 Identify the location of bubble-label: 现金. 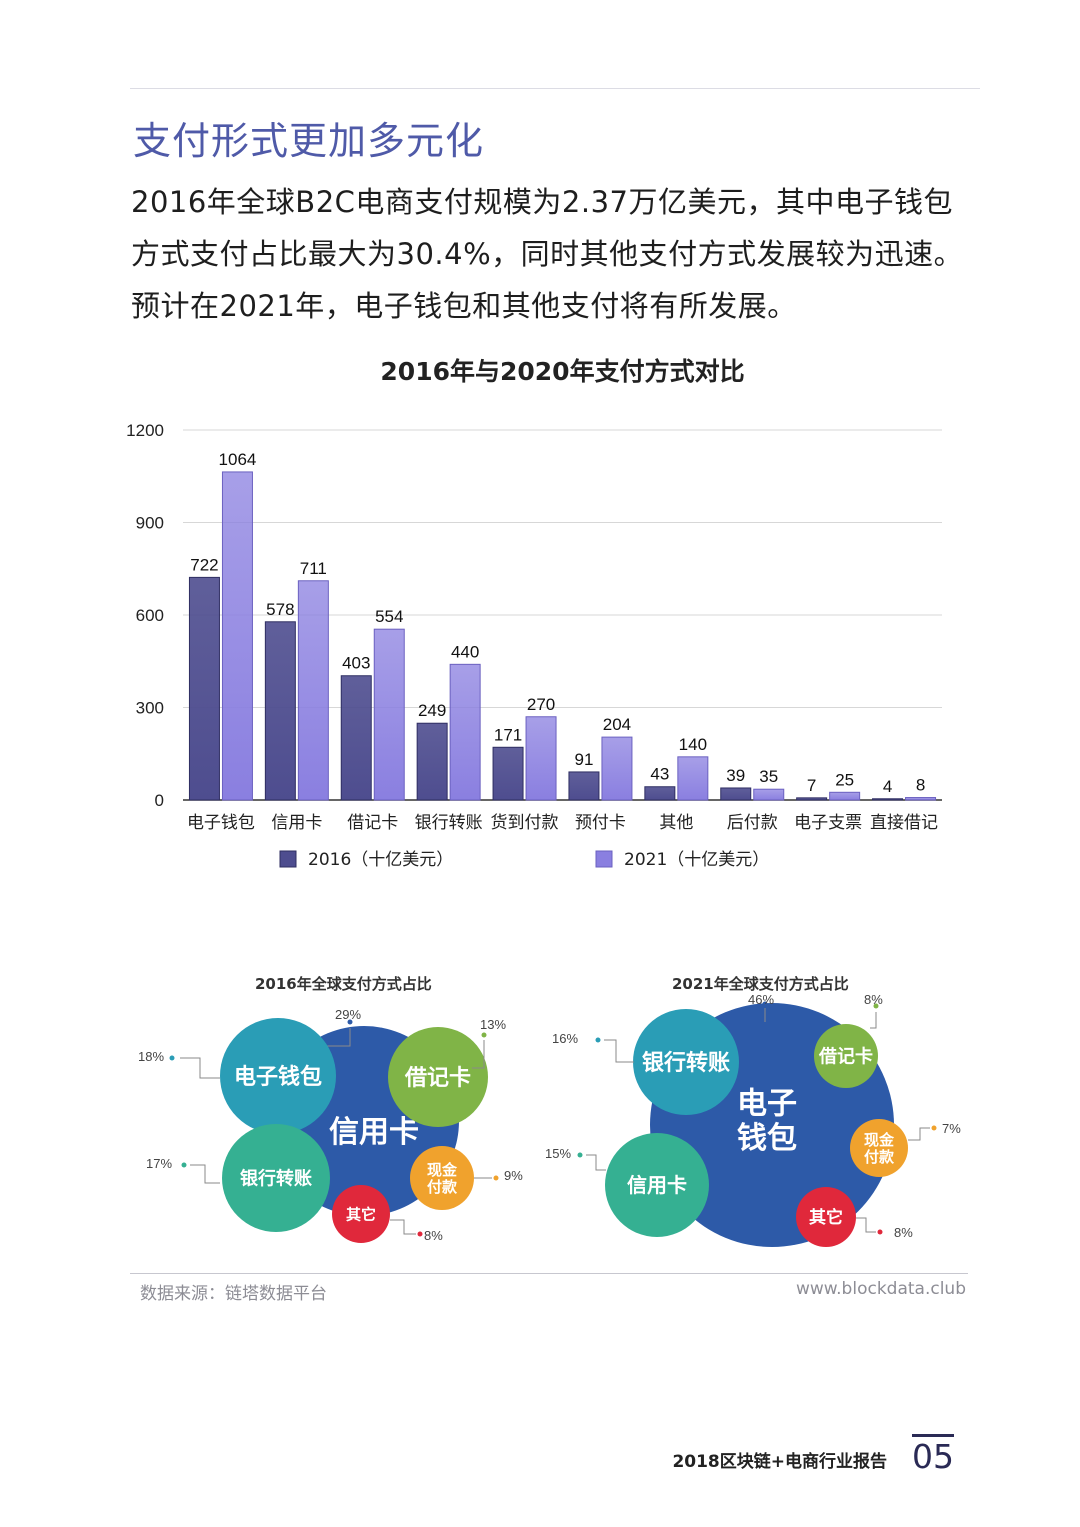
(879, 1140).